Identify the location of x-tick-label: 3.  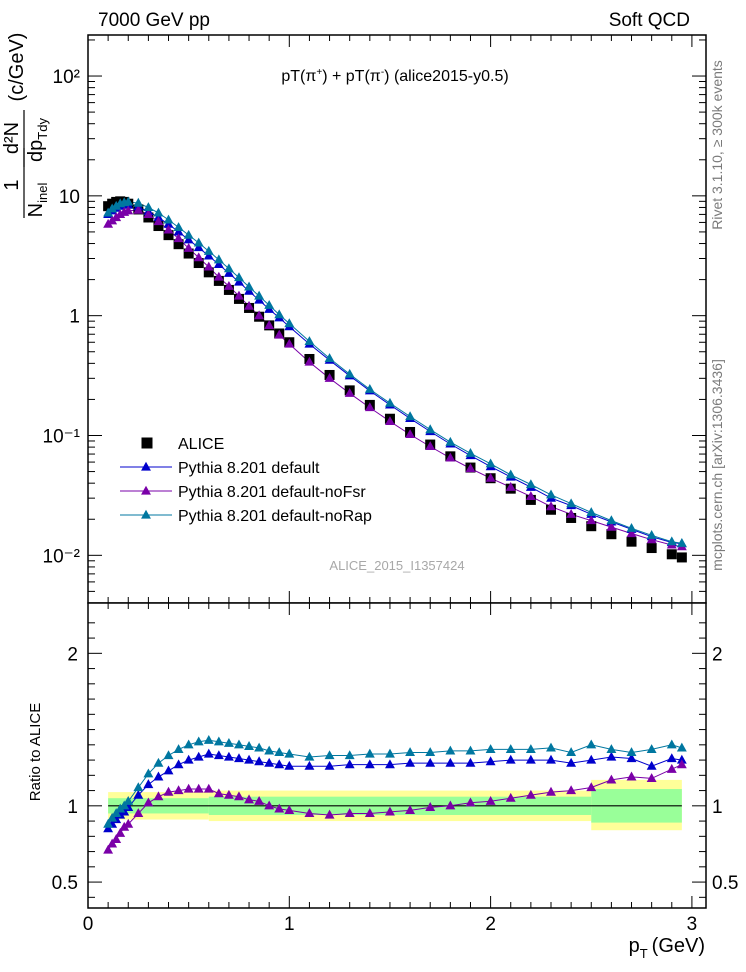
(692, 924).